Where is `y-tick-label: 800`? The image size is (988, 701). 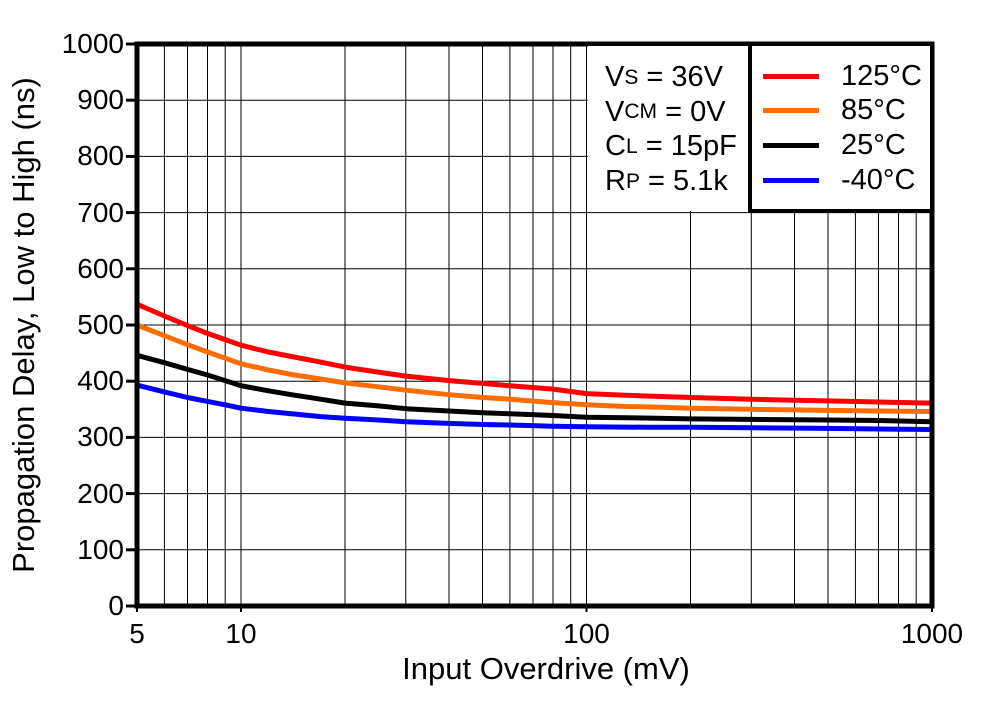 y-tick-label: 800 is located at coordinates (100, 156).